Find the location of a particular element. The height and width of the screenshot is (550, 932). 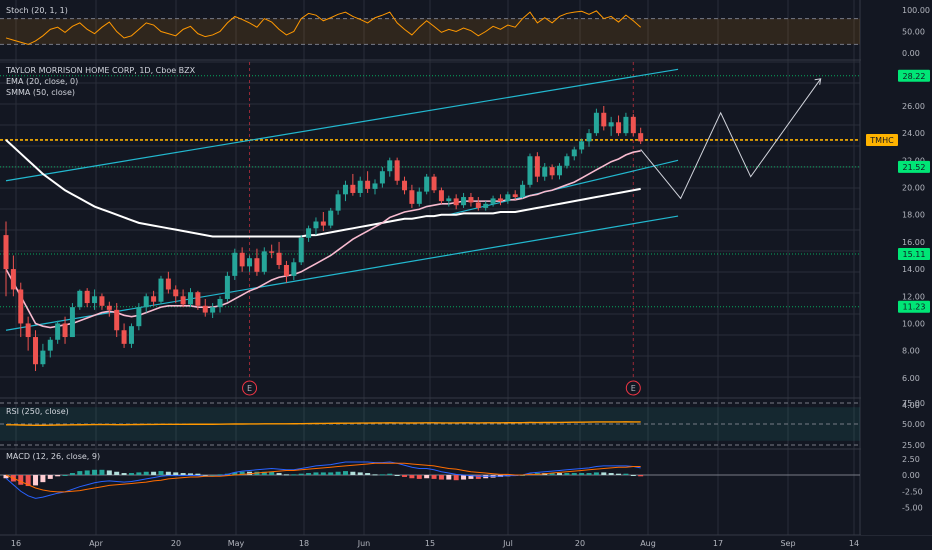

time-tick: May is located at coordinates (236, 543).